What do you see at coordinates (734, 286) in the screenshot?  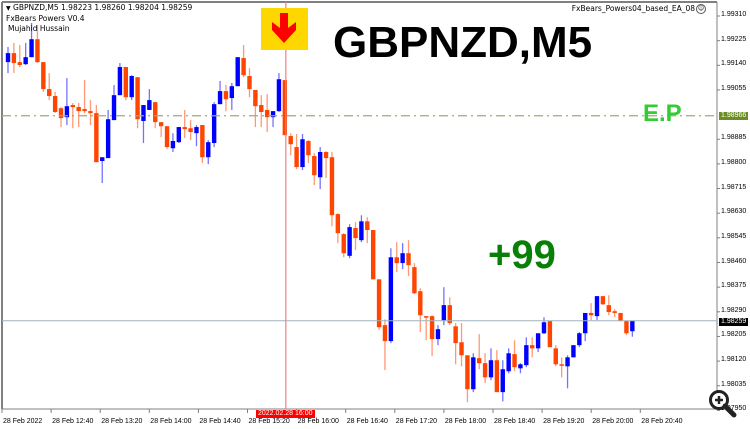 I see `price-tick-label: 1.98375` at bounding box center [734, 286].